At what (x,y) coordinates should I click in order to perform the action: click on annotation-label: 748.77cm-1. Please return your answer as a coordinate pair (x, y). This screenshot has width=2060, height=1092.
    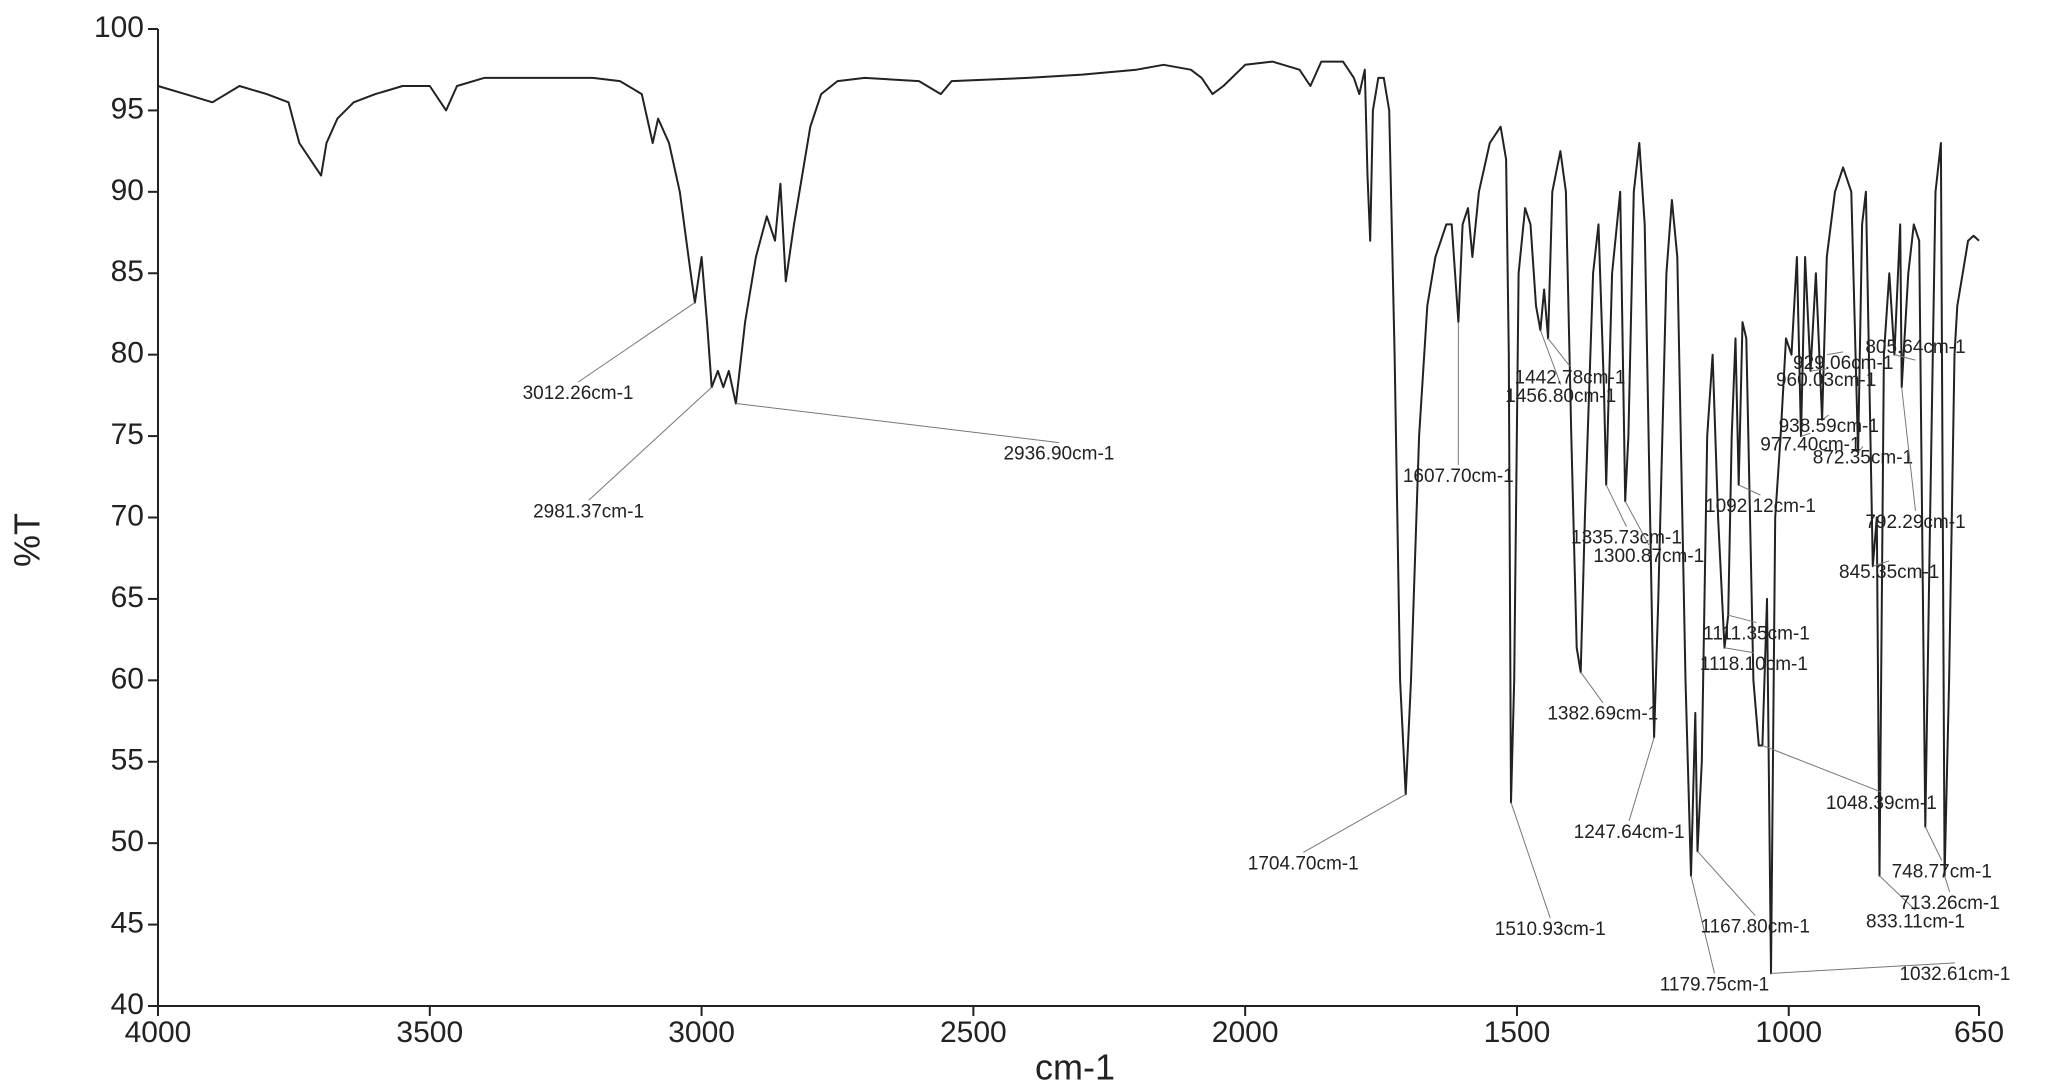
    Looking at the image, I should click on (1942, 871).